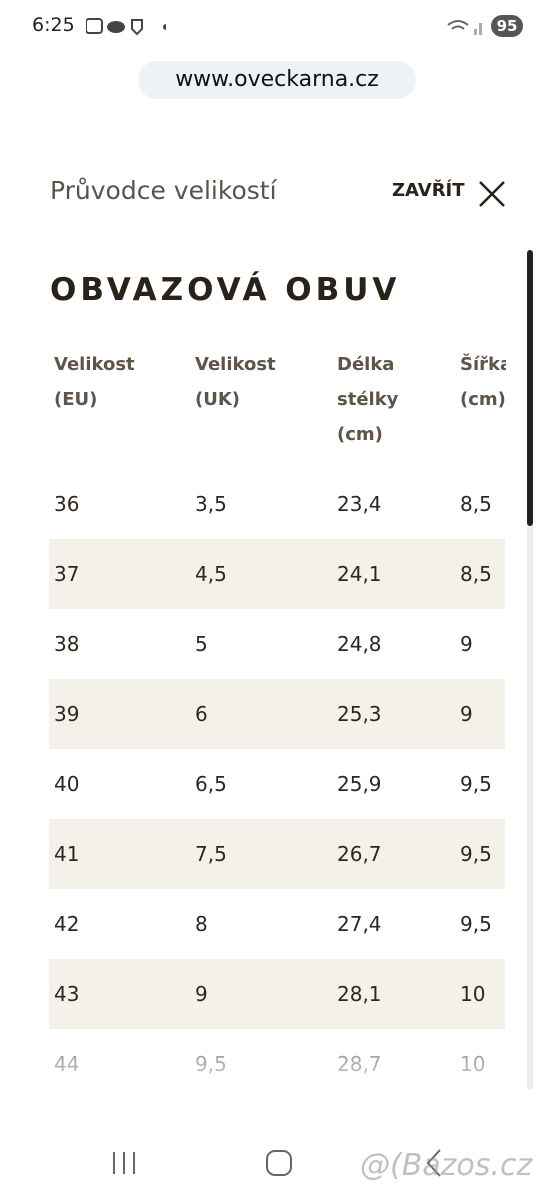  I want to click on cell: 28,1, so click(359, 994).